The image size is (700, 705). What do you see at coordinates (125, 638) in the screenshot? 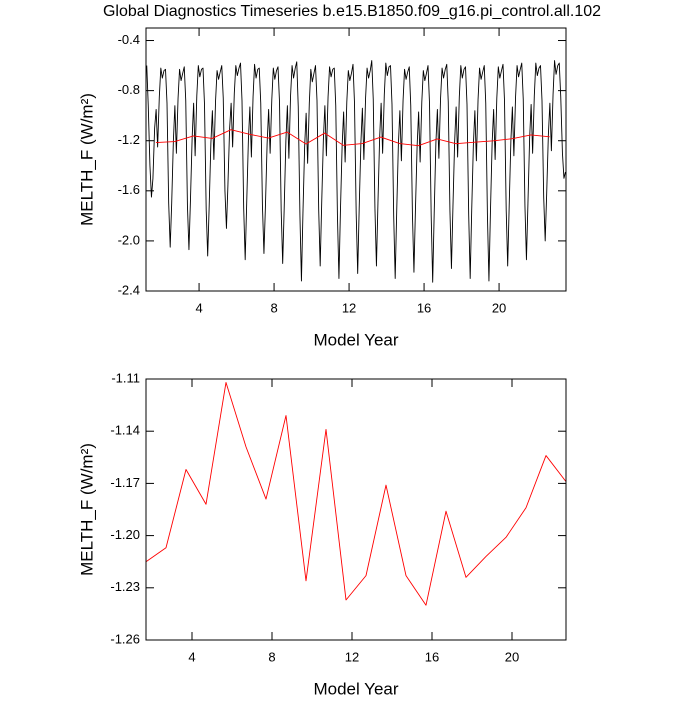
I see `y-tick-label: -1.26` at bounding box center [125, 638].